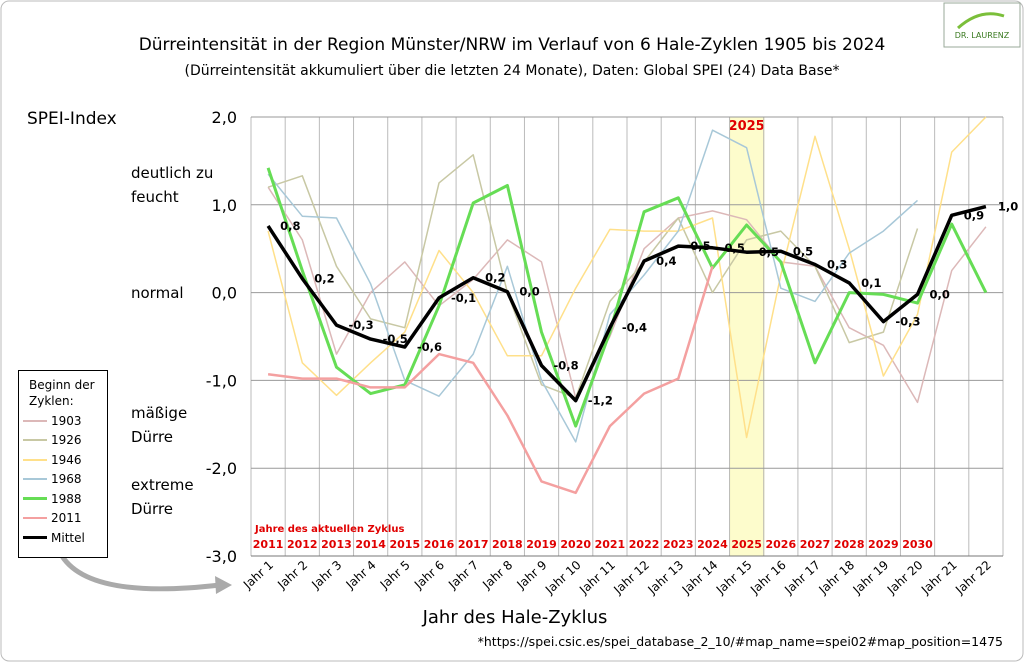 The image size is (1024, 662). What do you see at coordinates (982, 35) in the screenshot?
I see `logo-text: DR. LAURENZ` at bounding box center [982, 35].